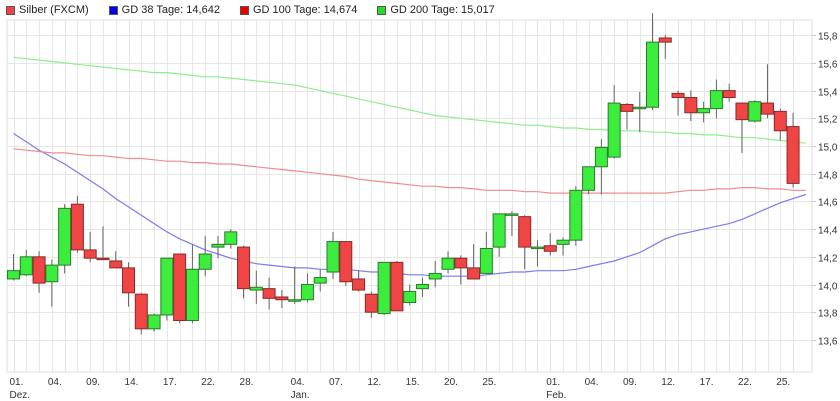 The image size is (840, 401). What do you see at coordinates (336, 382) in the screenshot?
I see `x-tick-label: 07.` at bounding box center [336, 382].